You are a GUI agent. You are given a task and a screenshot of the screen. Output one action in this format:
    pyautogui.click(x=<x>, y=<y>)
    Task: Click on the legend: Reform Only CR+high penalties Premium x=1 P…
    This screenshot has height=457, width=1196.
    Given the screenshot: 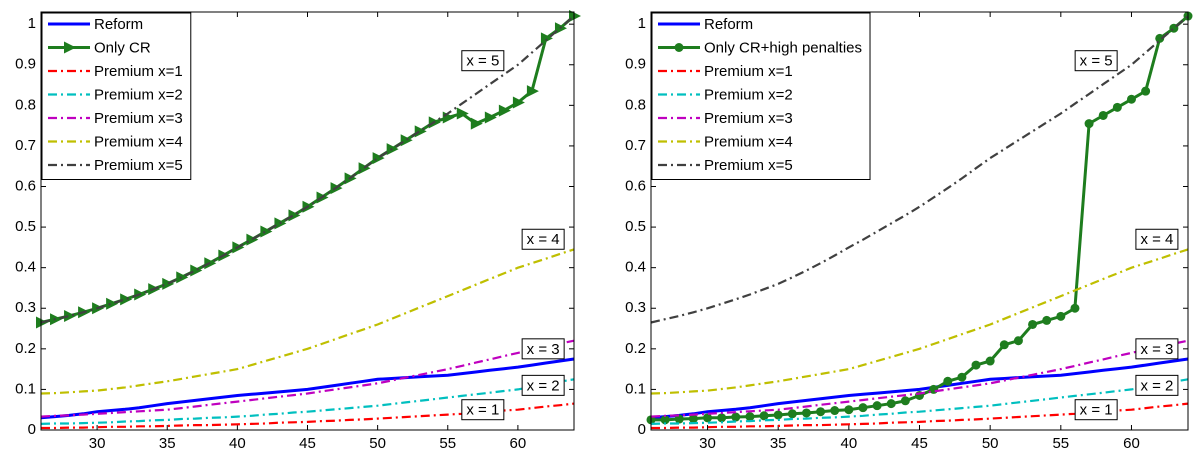 What is the action you would take?
    pyautogui.click(x=761, y=96)
    